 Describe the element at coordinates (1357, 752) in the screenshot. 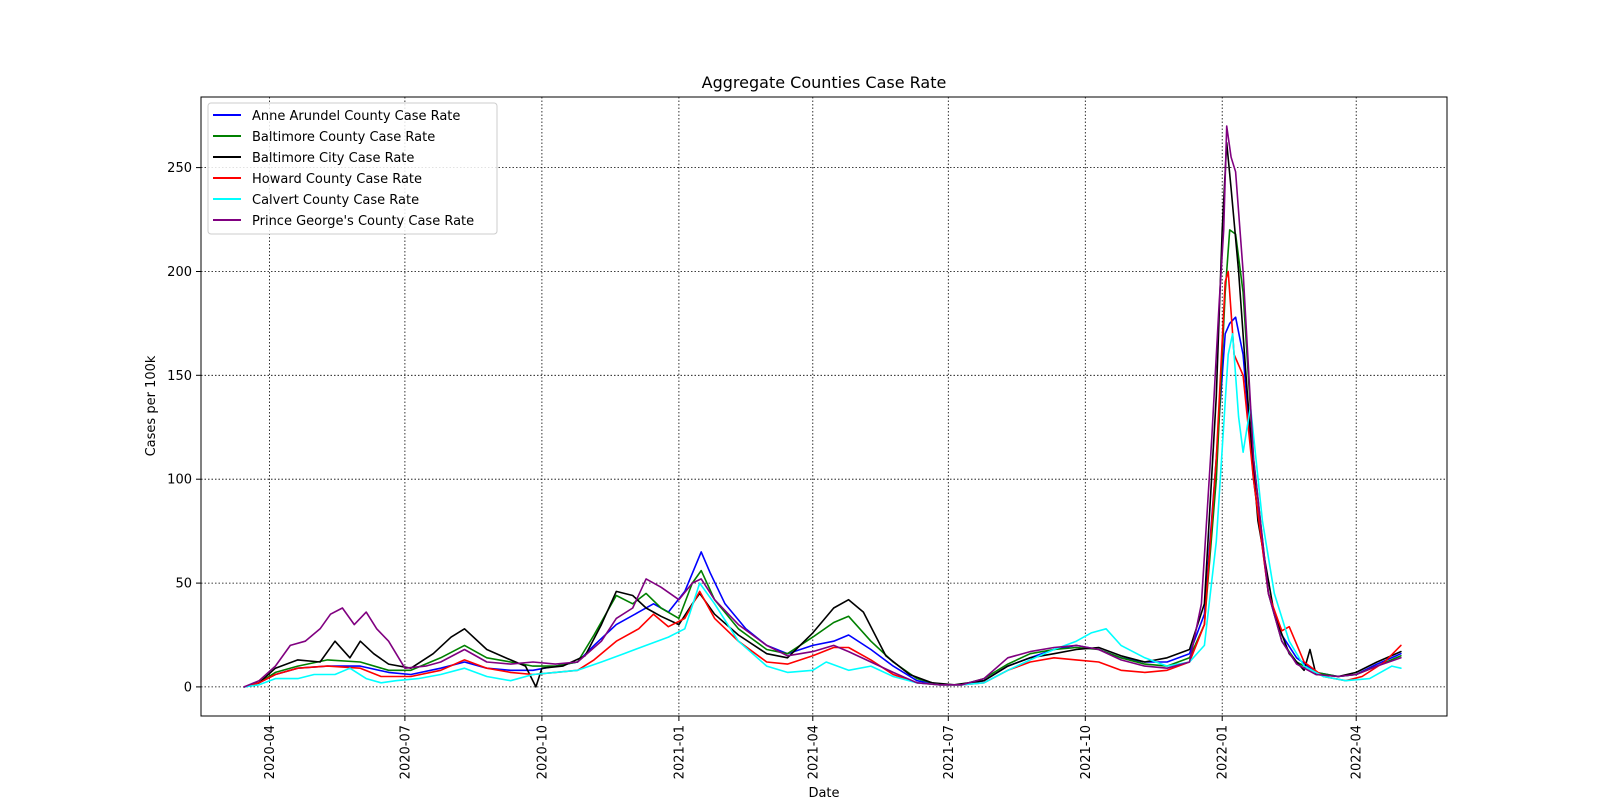

I see `x-tick-label: 2022-04` at that location.